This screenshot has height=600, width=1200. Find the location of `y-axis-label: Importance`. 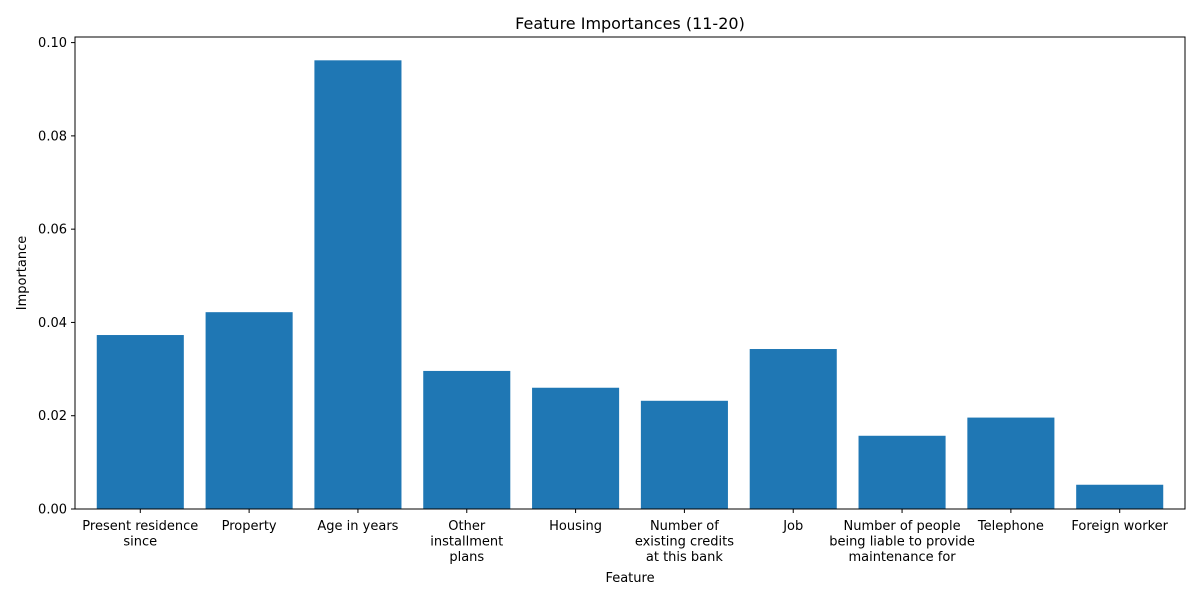

y-axis-label: Importance is located at coordinates (22, 273).